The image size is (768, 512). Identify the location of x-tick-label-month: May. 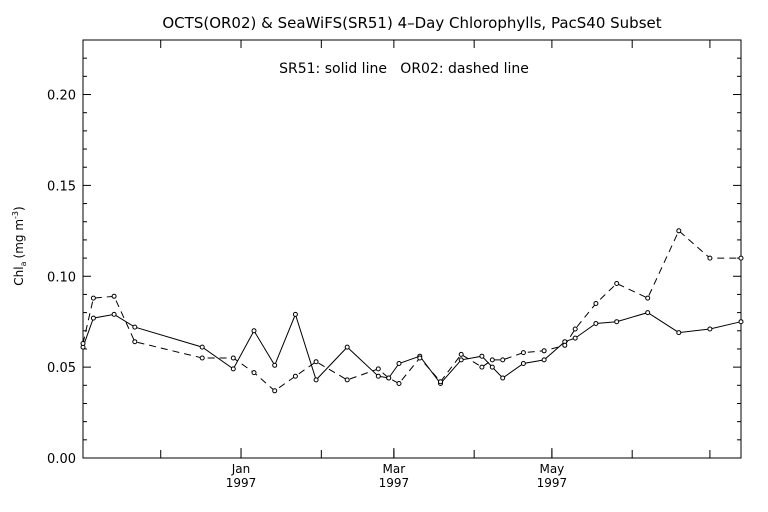
(551, 469).